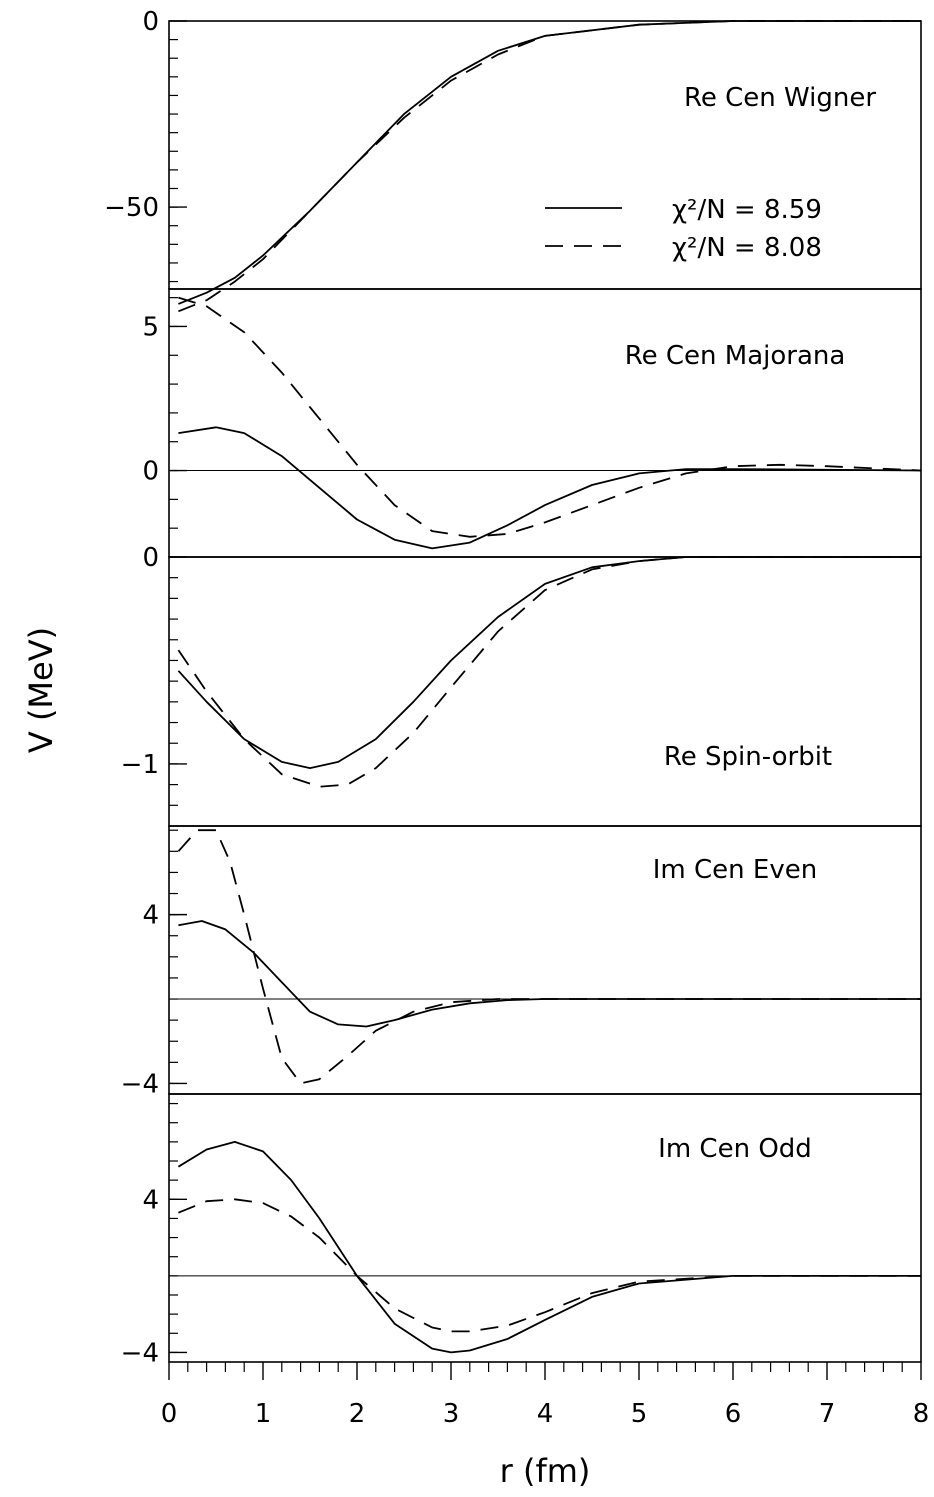  Describe the element at coordinates (735, 356) in the screenshot. I see `panel-title: Re Cen Majorana` at that location.